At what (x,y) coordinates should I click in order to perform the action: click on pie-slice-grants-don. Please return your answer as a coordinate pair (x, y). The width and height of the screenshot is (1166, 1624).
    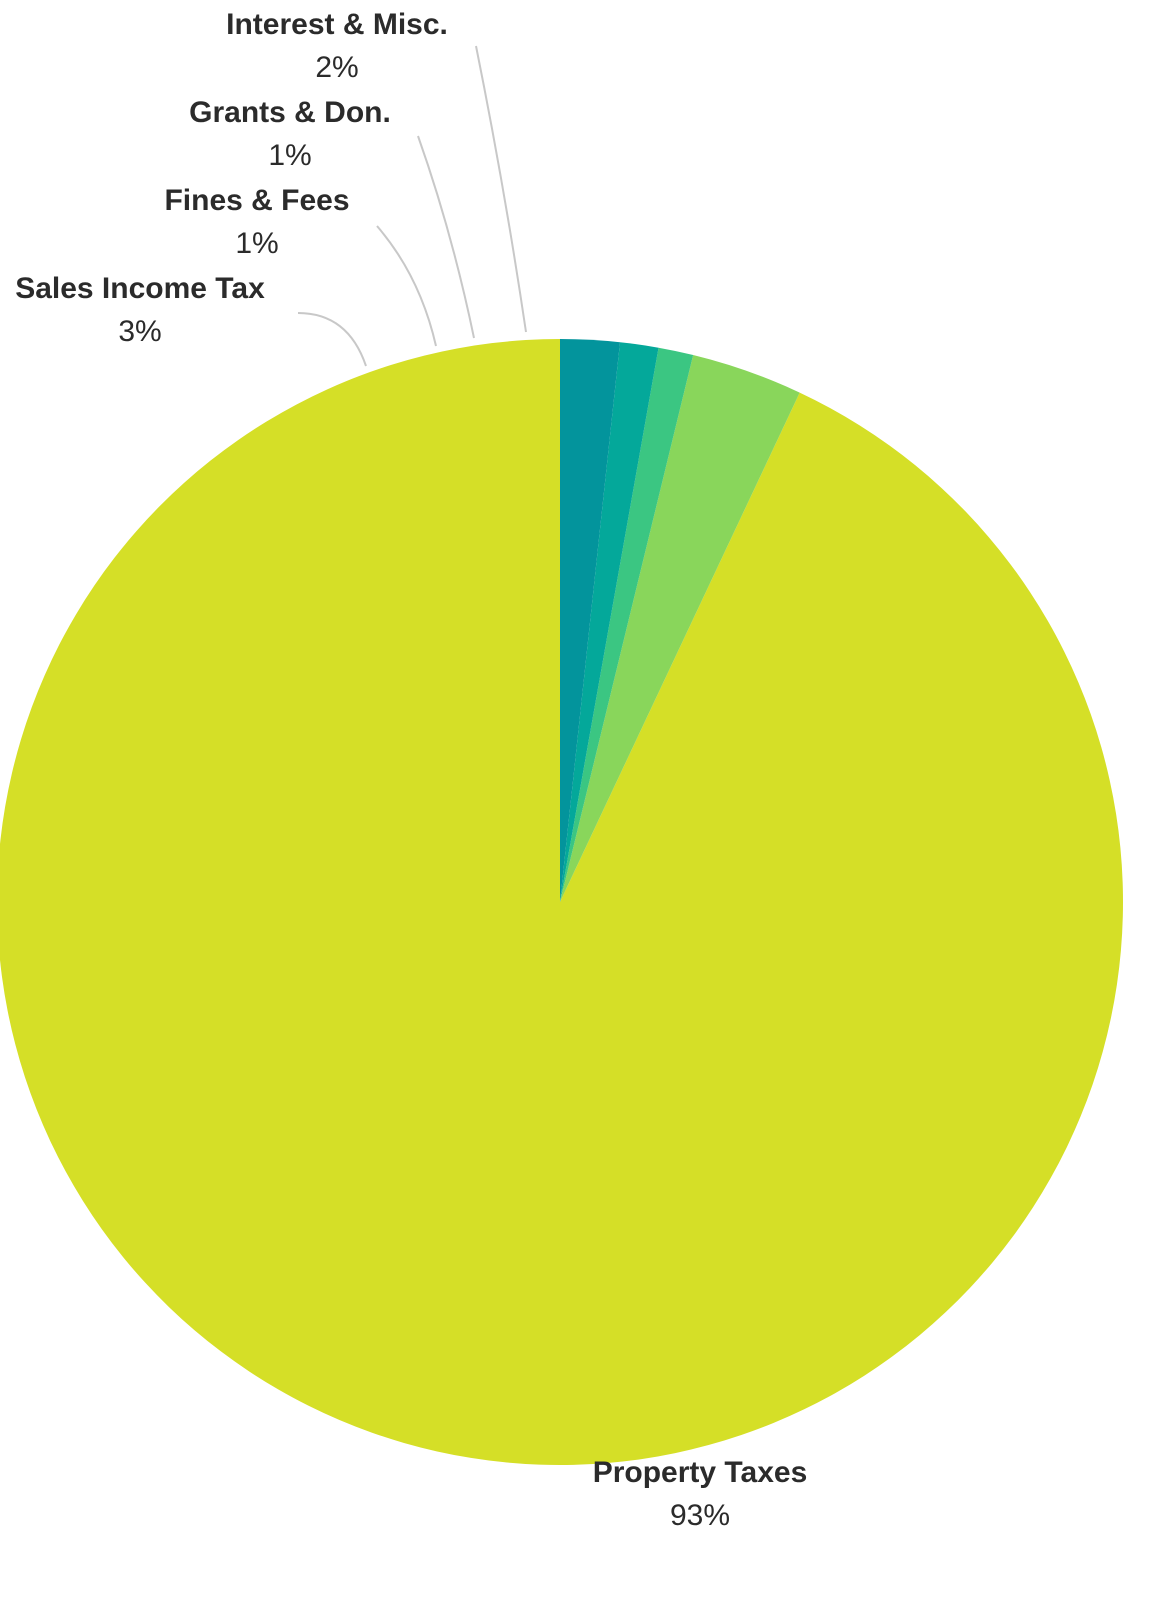
    Looking at the image, I should click on (609, 622).